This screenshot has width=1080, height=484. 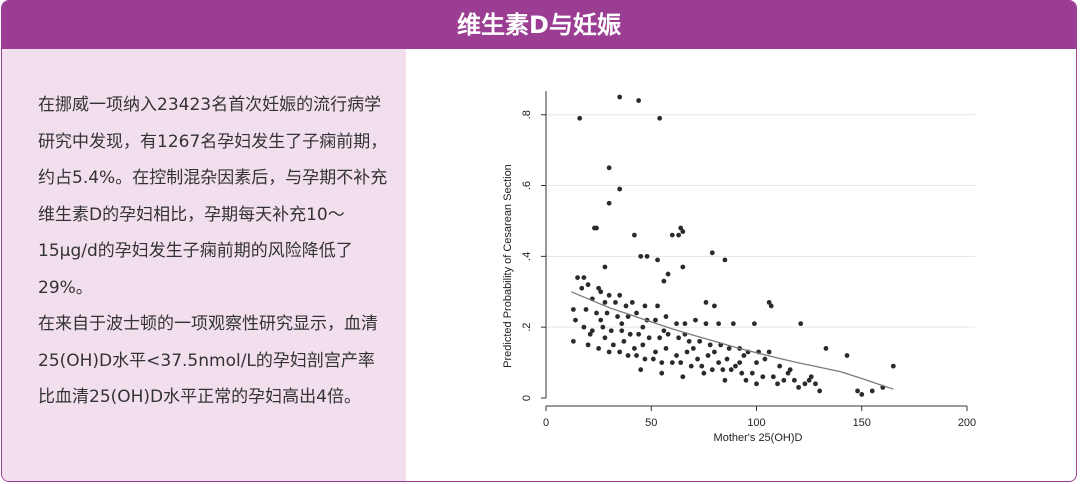 I want to click on fit-line, so click(x=732, y=340).